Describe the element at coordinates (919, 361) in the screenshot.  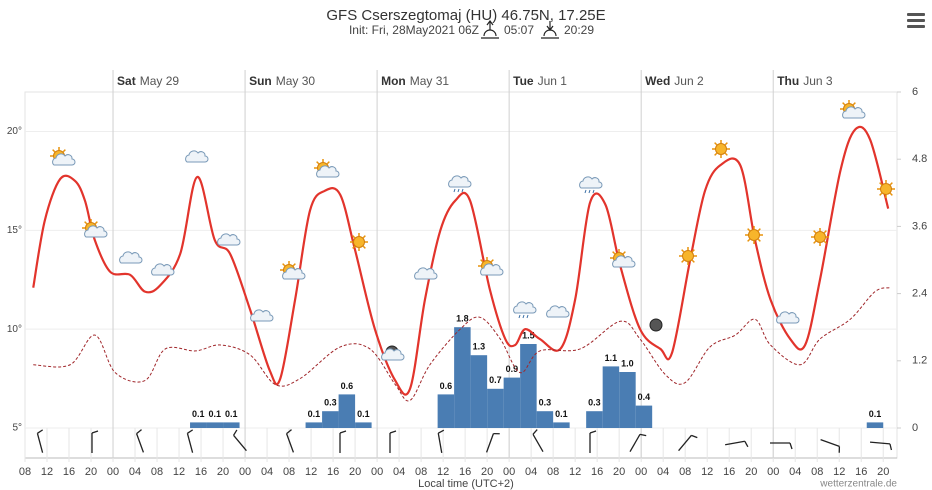
I see `y2-tick-label: 1.2` at that location.